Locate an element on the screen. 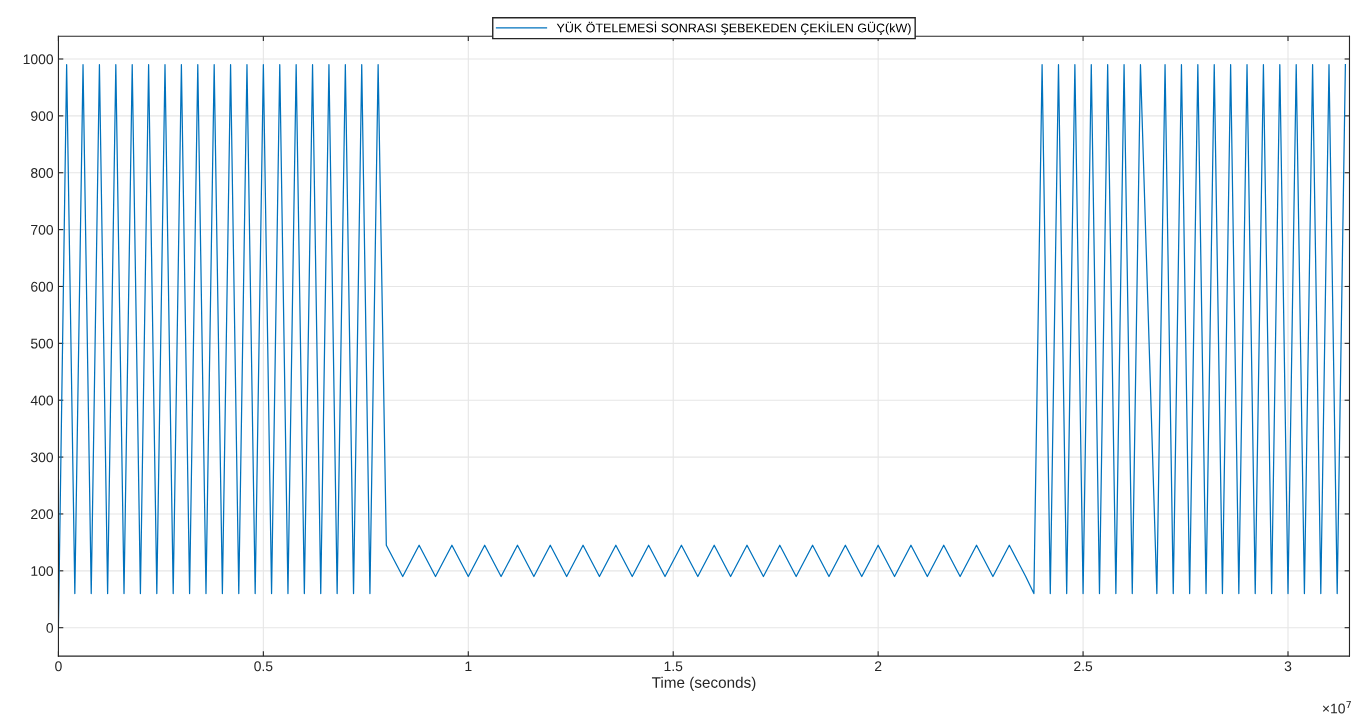 This screenshot has height=725, width=1359. text: ×10$^{7}$ is located at coordinates (1336, 707).